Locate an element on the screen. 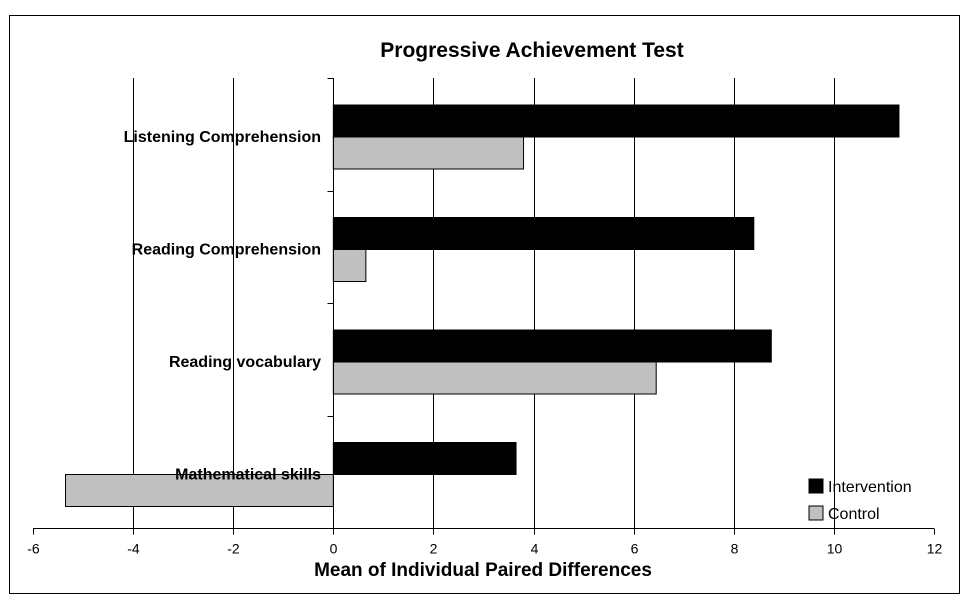 This screenshot has width=969, height=611. category-label: Reading Comprehension is located at coordinates (226, 250).